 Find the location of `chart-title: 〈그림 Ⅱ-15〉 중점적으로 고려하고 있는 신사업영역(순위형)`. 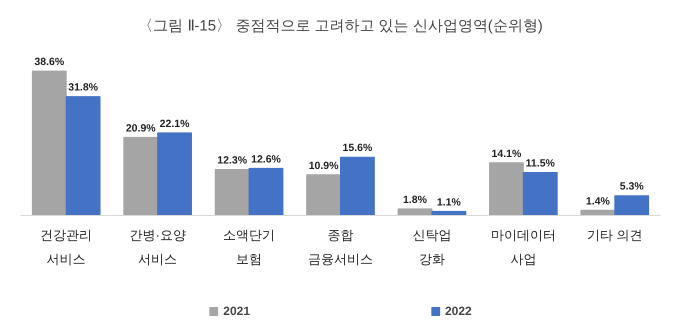

chart-title: 〈그림 Ⅱ-15〉 중점적으로 고려하고 있는 신사업영역(순위형) is located at coordinates (340, 26).